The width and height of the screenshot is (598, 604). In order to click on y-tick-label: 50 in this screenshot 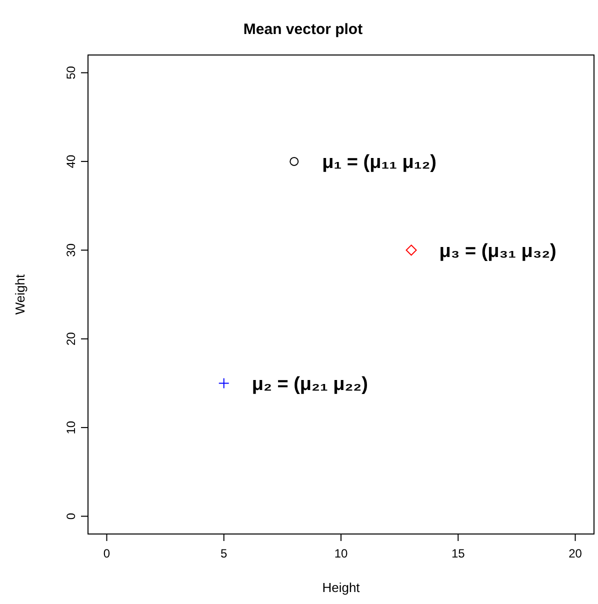, I will do `click(71, 73)`.